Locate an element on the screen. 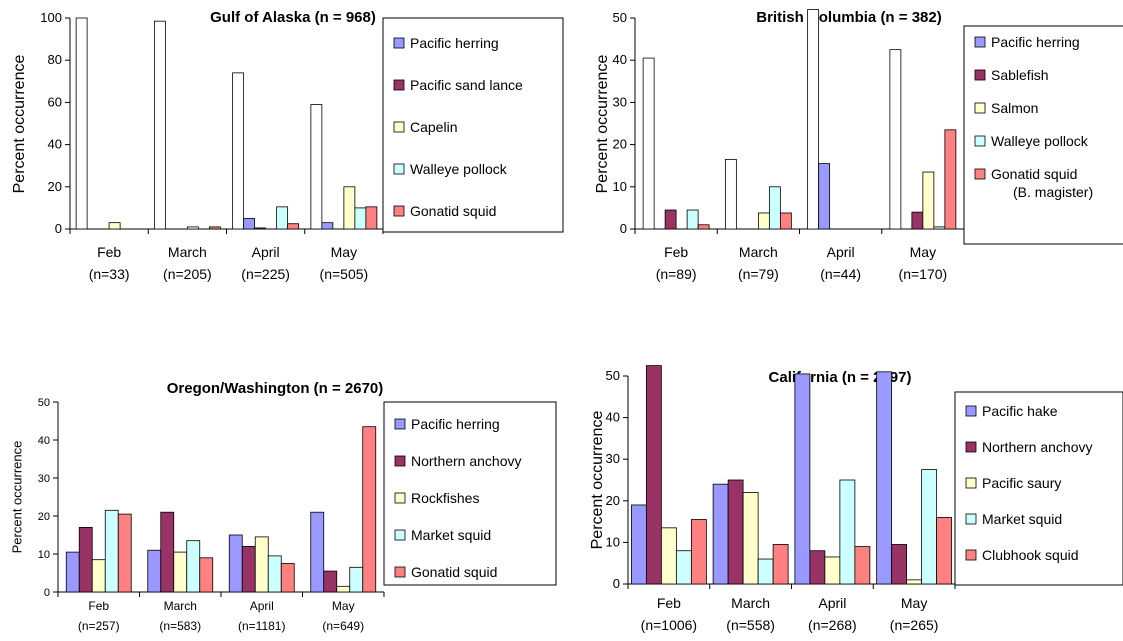 This screenshot has width=1123, height=641. panel-2-y-tick-label: 10 is located at coordinates (620, 186).